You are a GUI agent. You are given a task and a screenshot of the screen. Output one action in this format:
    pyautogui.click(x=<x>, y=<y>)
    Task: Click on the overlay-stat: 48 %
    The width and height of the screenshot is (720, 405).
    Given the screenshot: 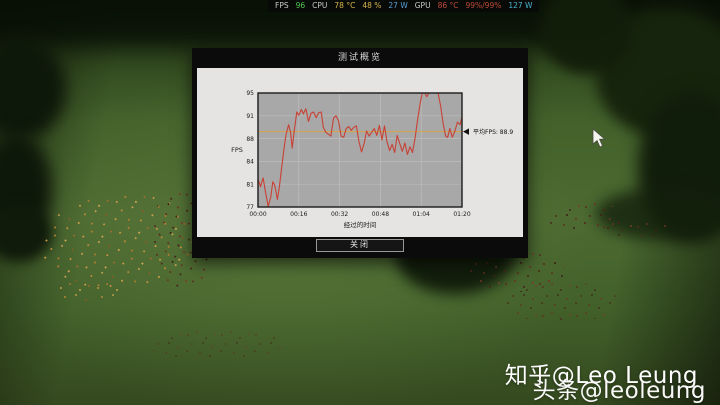 What is the action you would take?
    pyautogui.click(x=372, y=5)
    